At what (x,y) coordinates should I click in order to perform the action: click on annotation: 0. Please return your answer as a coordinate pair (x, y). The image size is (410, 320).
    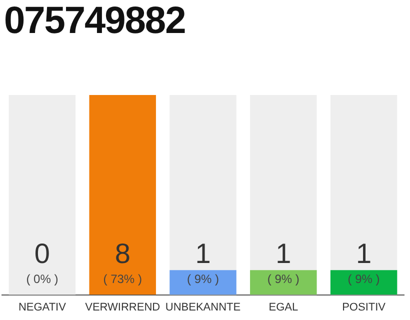
    Looking at the image, I should click on (42, 253).